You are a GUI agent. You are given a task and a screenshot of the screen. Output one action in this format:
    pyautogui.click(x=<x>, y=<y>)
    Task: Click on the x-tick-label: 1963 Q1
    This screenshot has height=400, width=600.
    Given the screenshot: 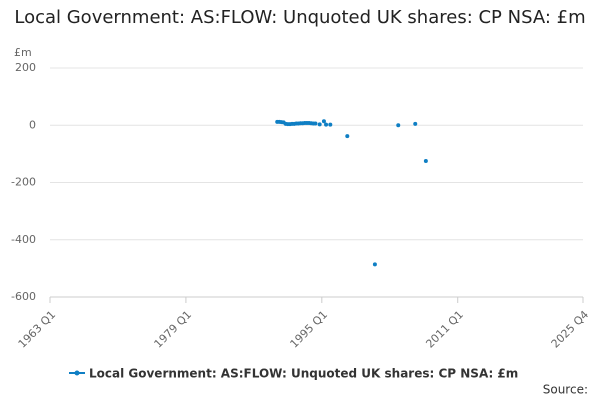 What is the action you would take?
    pyautogui.click(x=37, y=329)
    